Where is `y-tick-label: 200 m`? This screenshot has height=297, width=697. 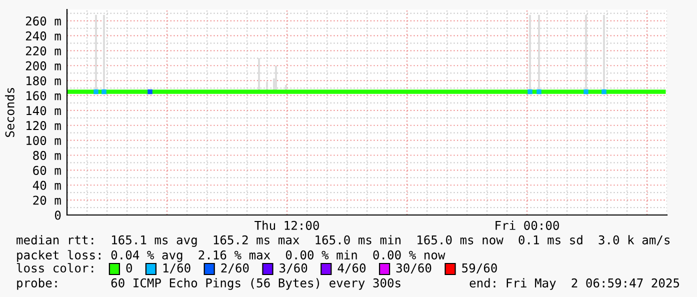 y-tick-label: 200 m is located at coordinates (43, 65).